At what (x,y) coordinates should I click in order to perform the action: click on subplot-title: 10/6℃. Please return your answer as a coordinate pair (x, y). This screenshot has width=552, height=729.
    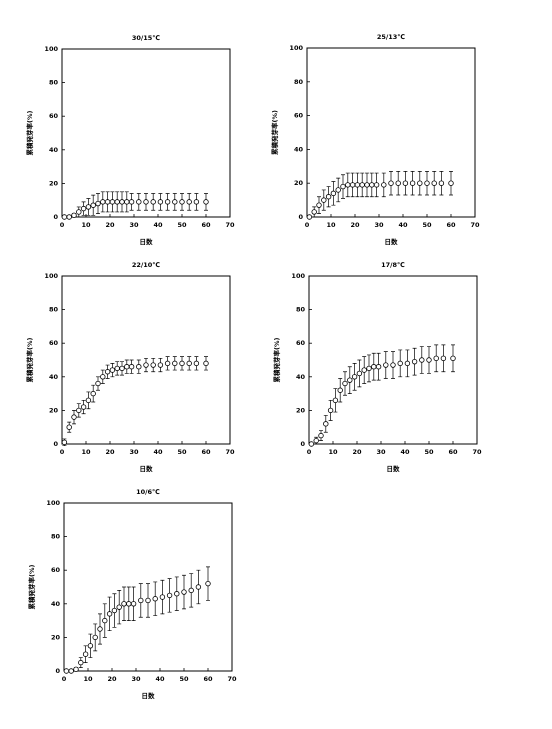
    Looking at the image, I should click on (148, 492).